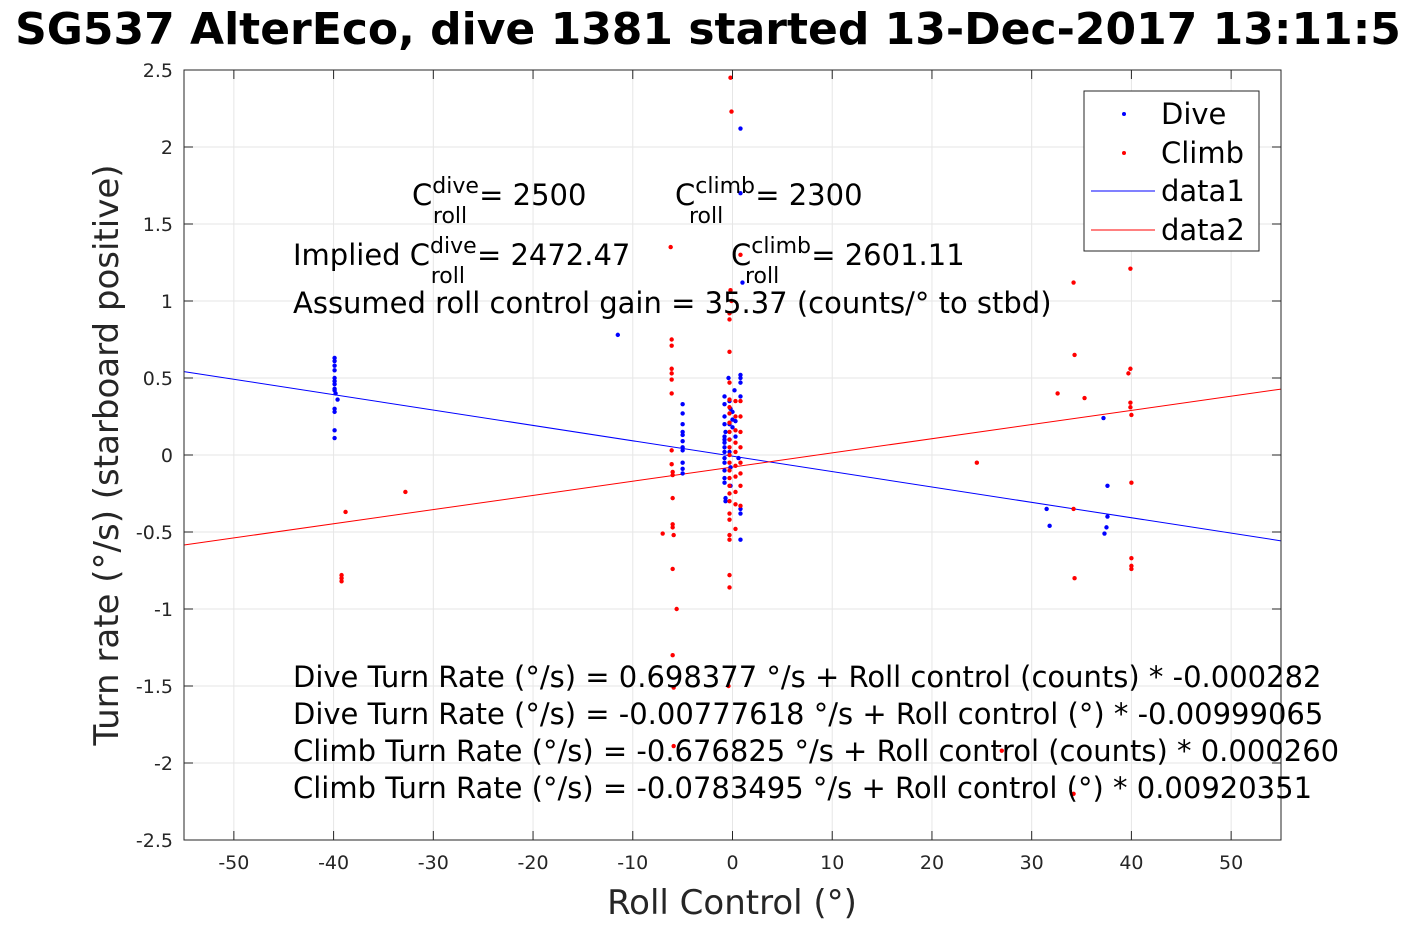 This screenshot has height=945, width=1417. Describe the element at coordinates (333, 863) in the screenshot. I see `x-tick-label: -40` at that location.